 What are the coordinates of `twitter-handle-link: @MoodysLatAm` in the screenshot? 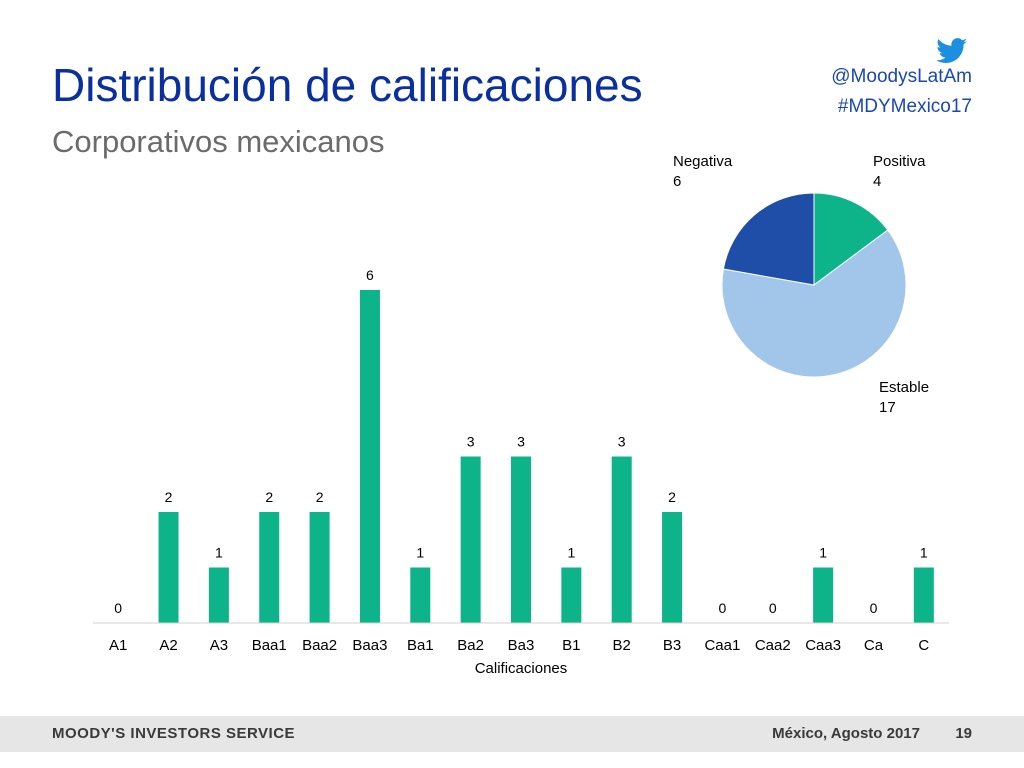 It's located at (901, 76).